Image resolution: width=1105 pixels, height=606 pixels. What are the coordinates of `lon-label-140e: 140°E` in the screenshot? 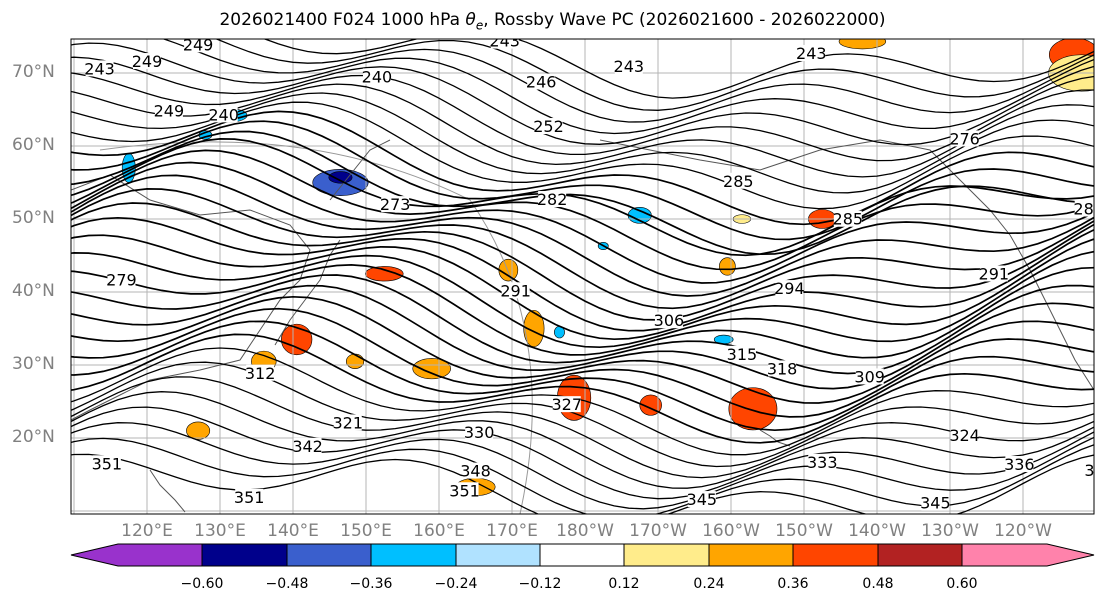 It's located at (293, 531).